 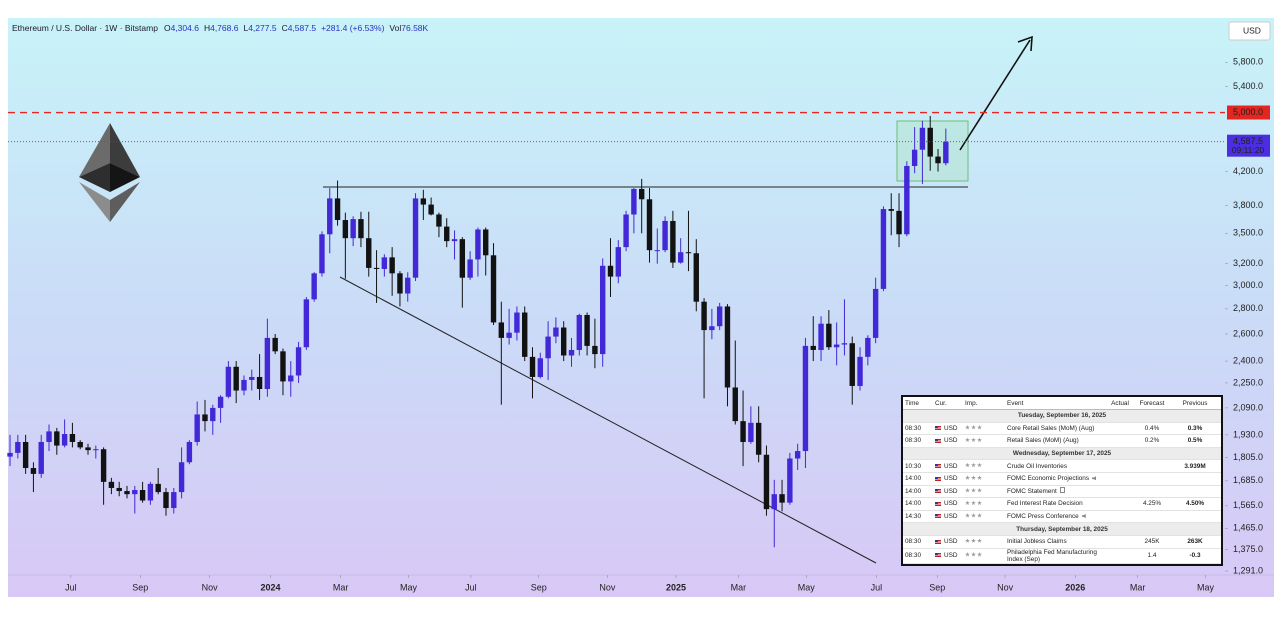 What do you see at coordinates (1248, 86) in the screenshot?
I see `y-tick-label: 5,400.0` at bounding box center [1248, 86].